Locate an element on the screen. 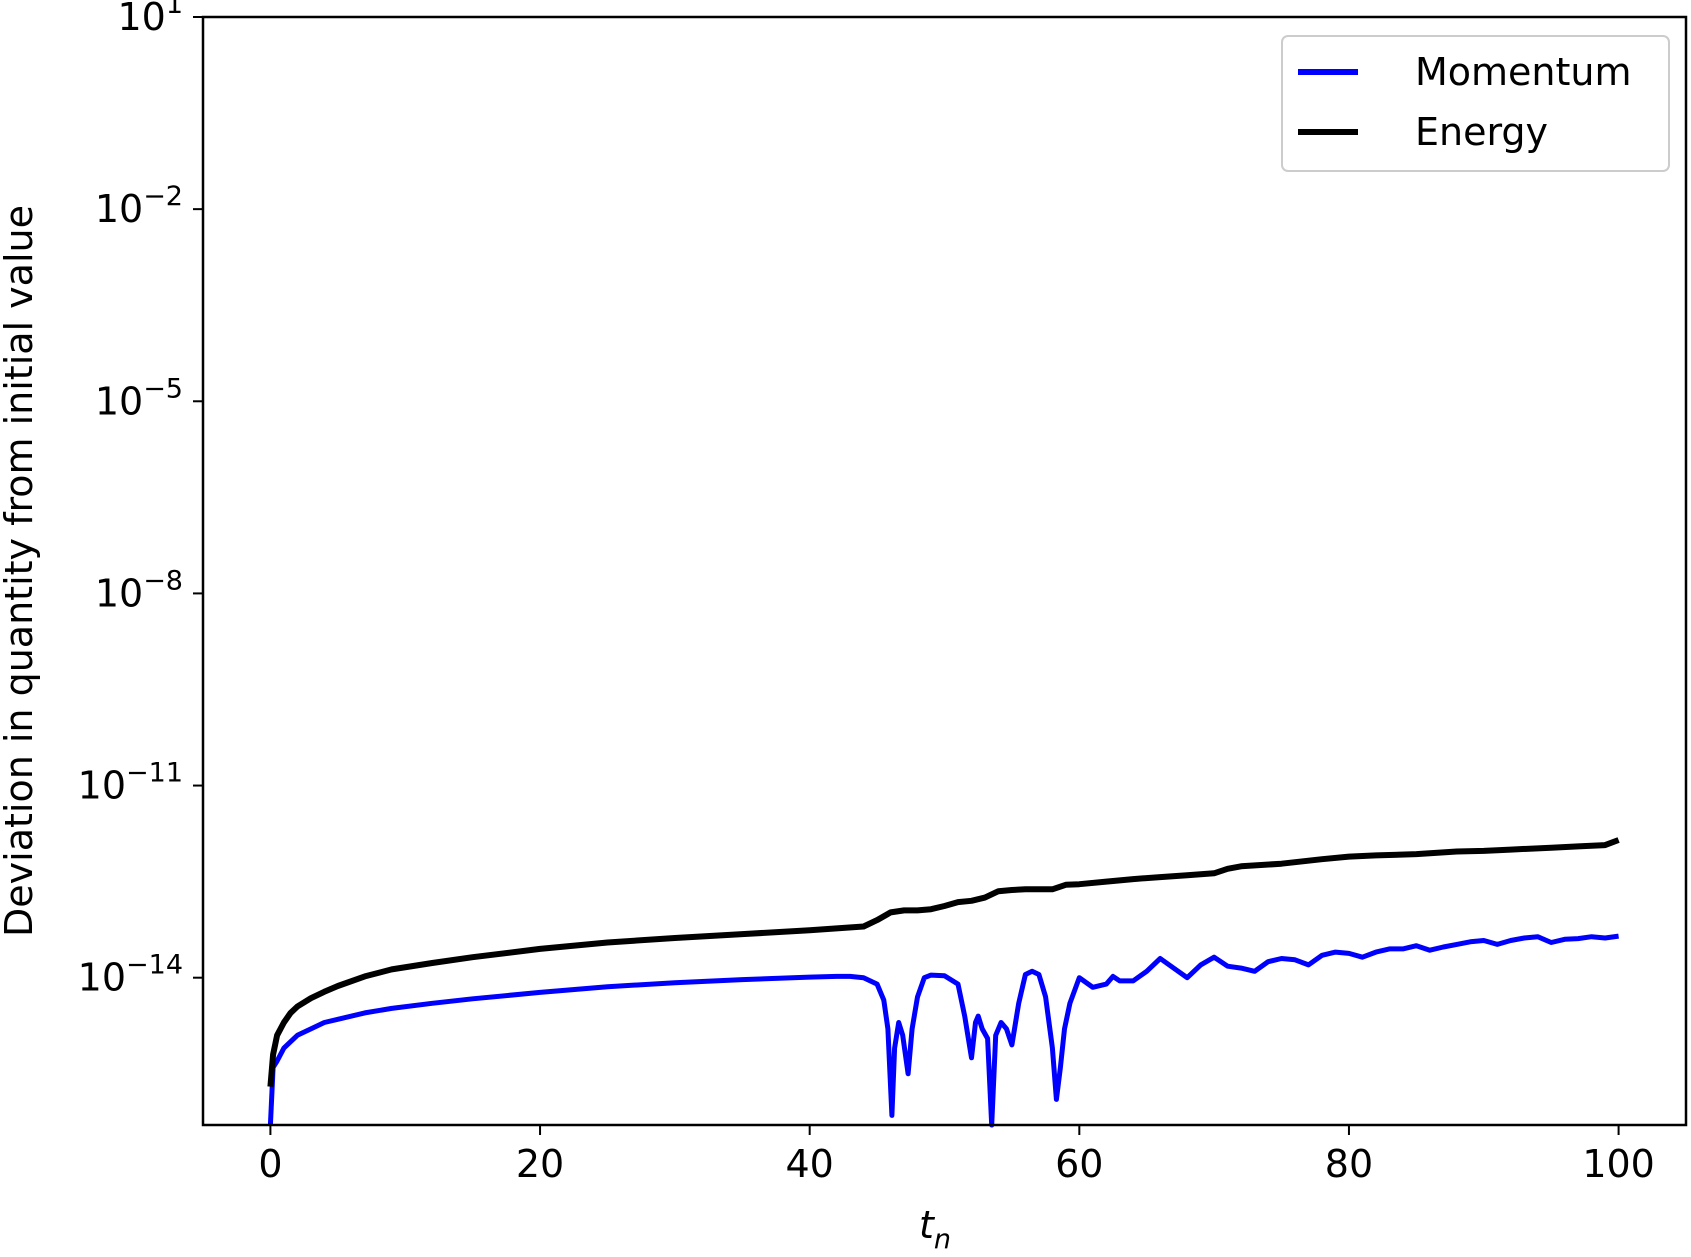  x-tick-label: 60 is located at coordinates (1079, 1164).